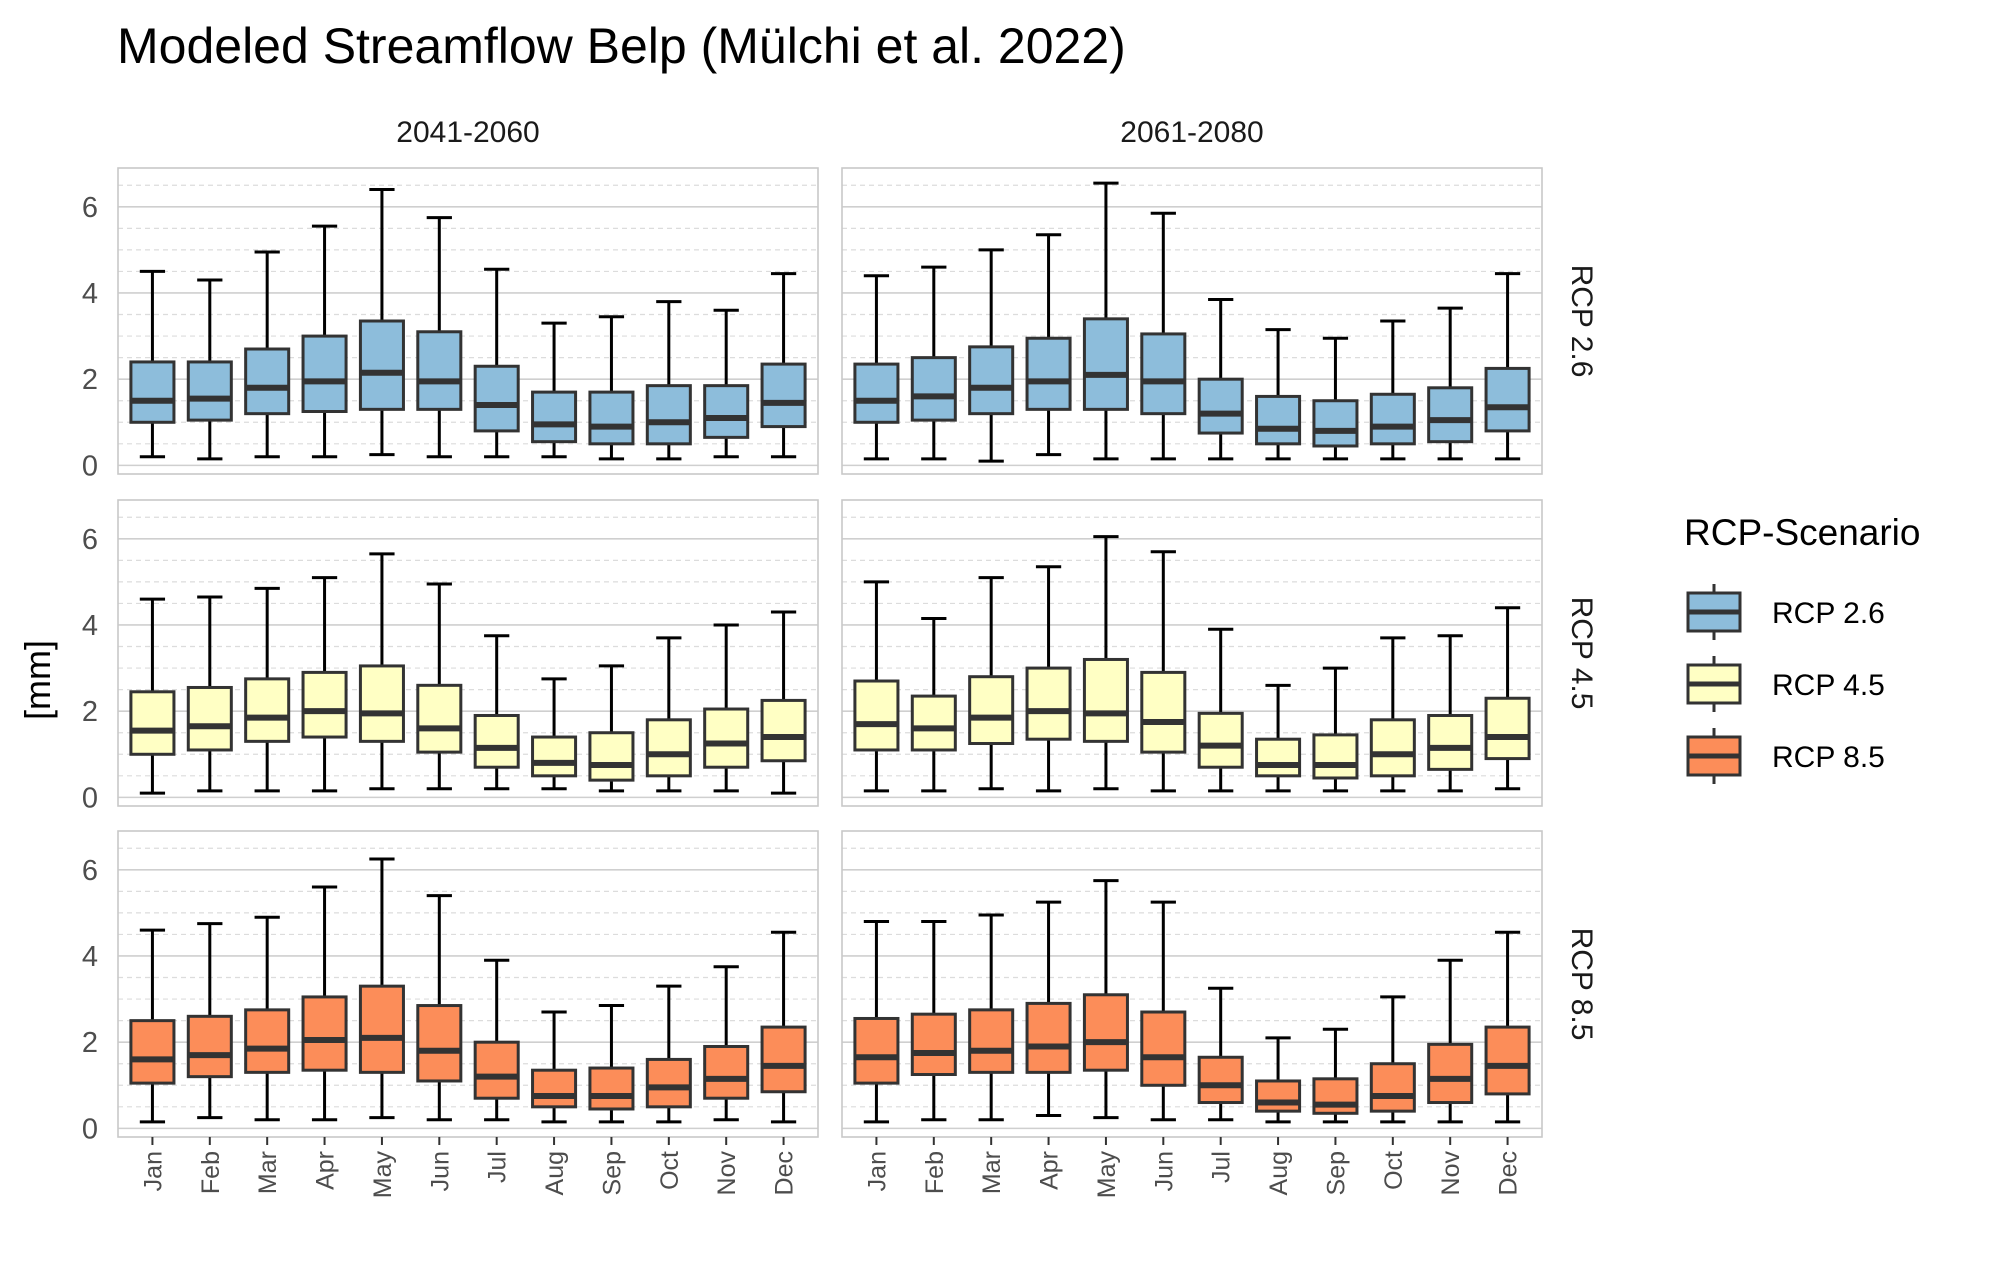 The image size is (2009, 1278). Describe the element at coordinates (992, 1172) in the screenshot. I see `x-tick-label: Mar` at that location.